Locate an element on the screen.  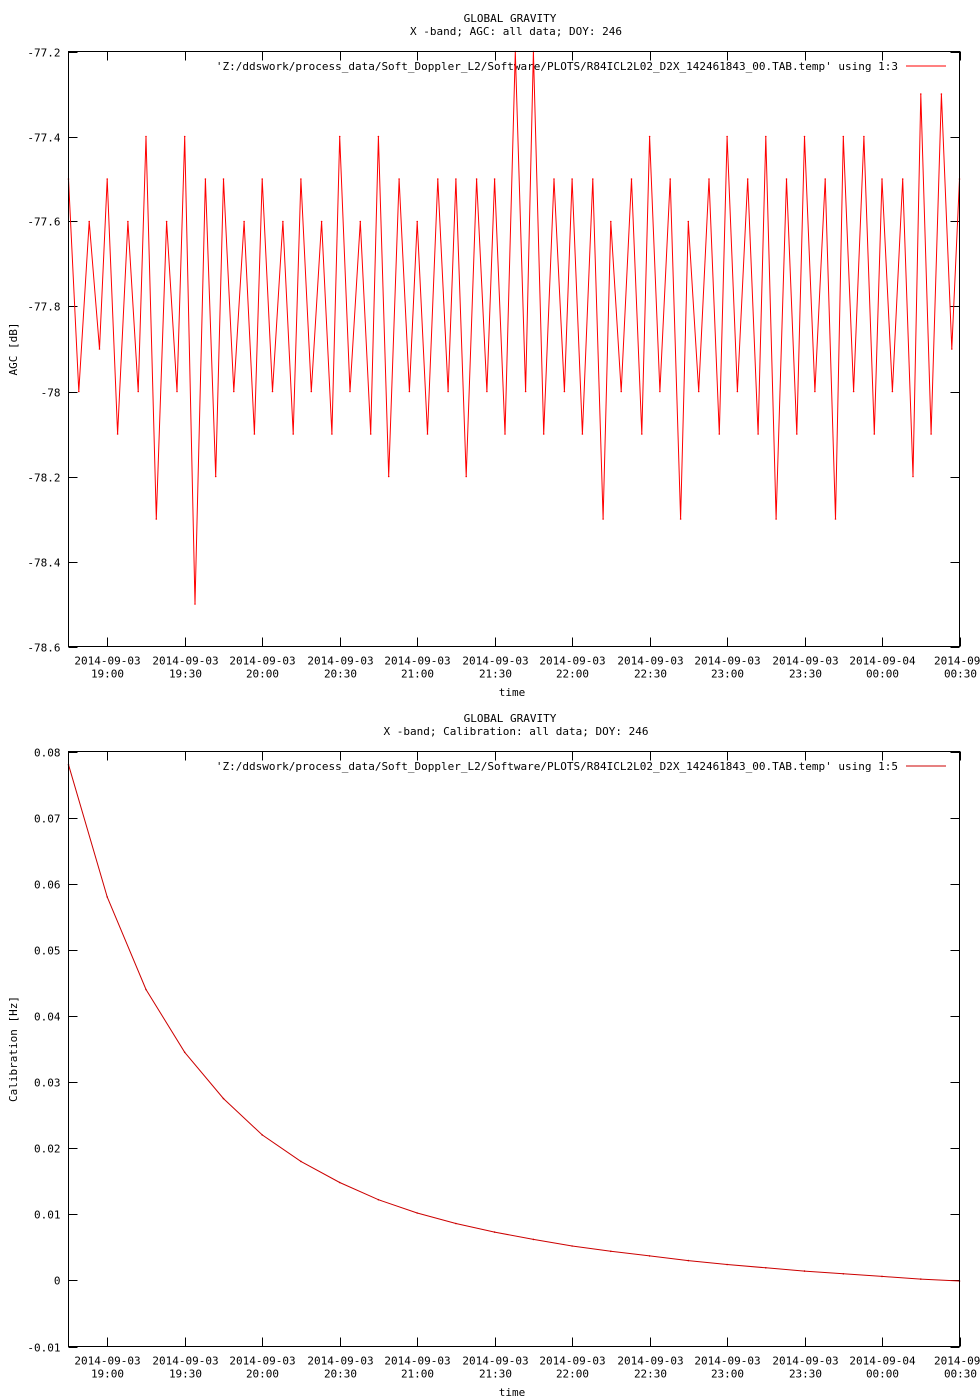
agc-ytick-label: -77.6 is located at coordinates (43, 222).